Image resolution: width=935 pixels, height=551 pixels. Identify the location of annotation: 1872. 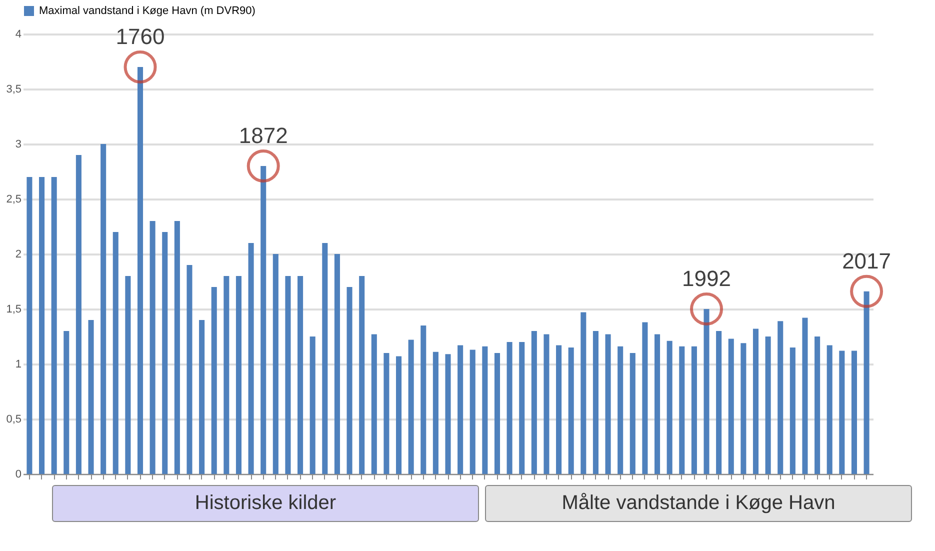
(263, 135).